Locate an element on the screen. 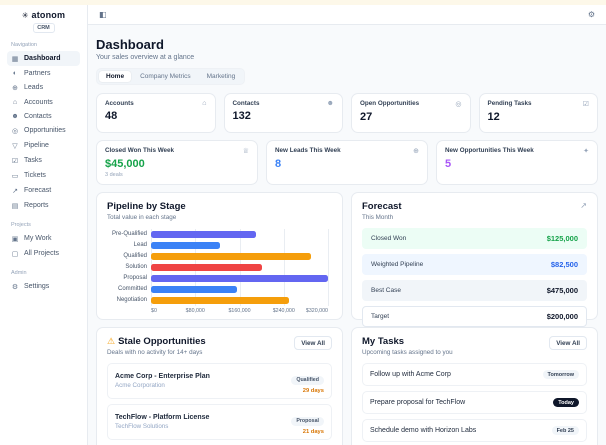  sidebar-item-settings: ⚙ Settings is located at coordinates (43, 286).